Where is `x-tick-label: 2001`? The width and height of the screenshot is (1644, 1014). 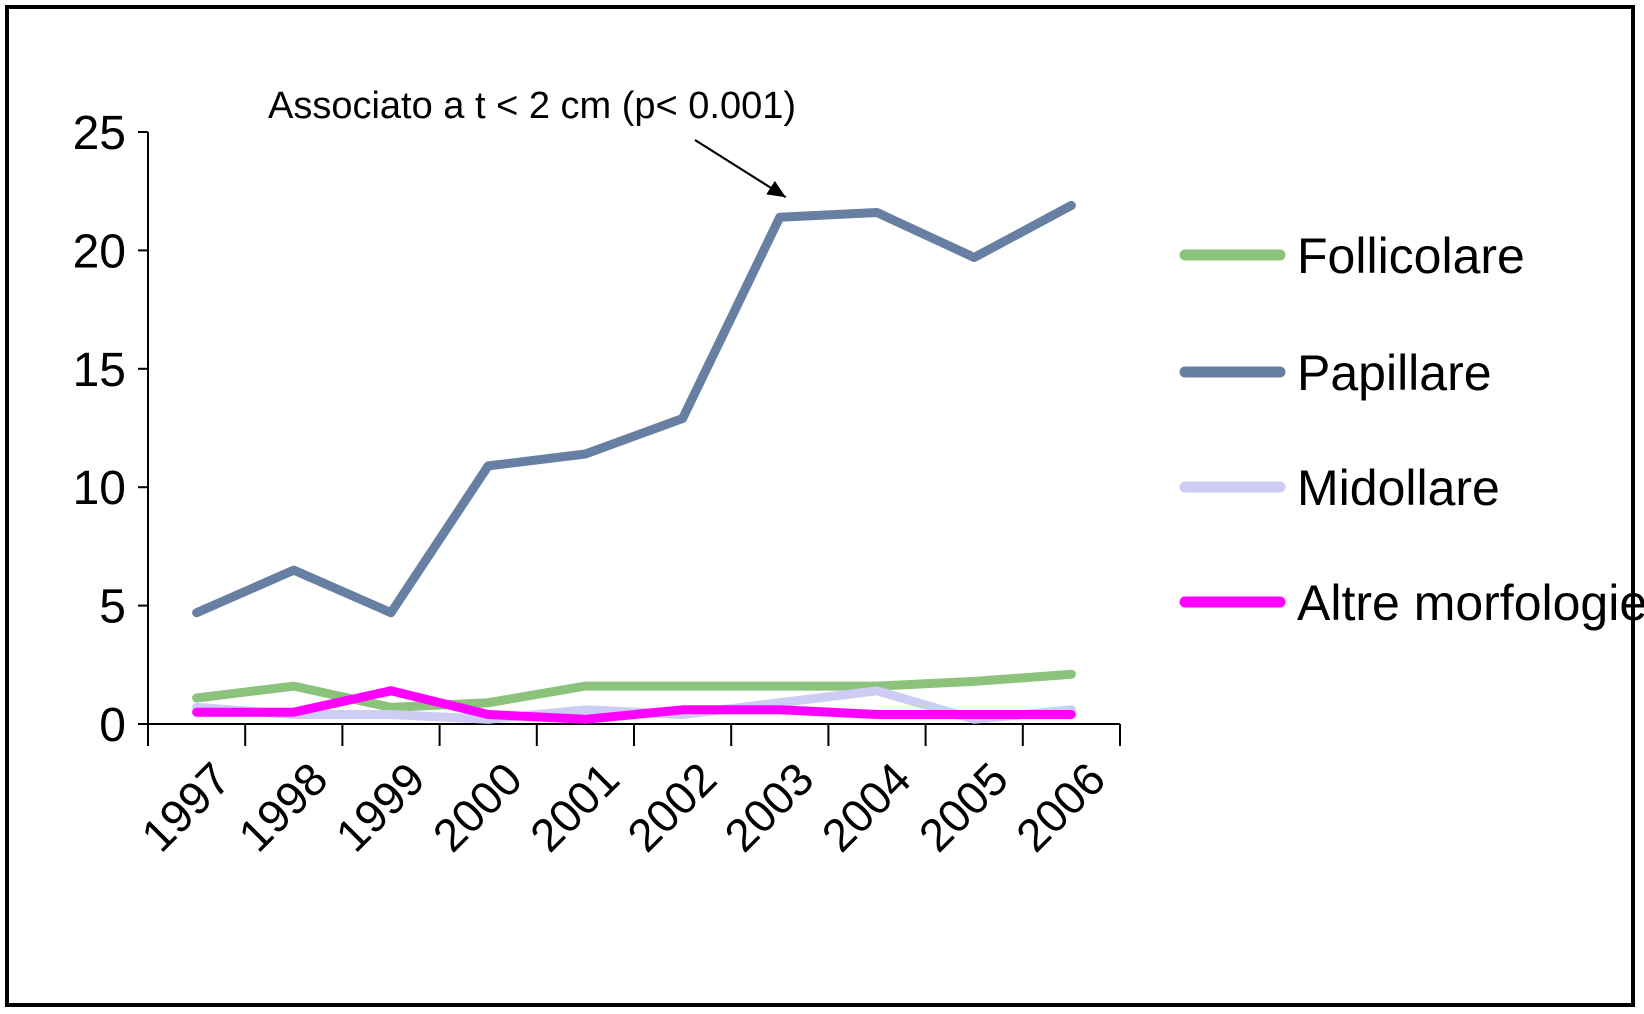 x-tick-label: 2001 is located at coordinates (574, 806).